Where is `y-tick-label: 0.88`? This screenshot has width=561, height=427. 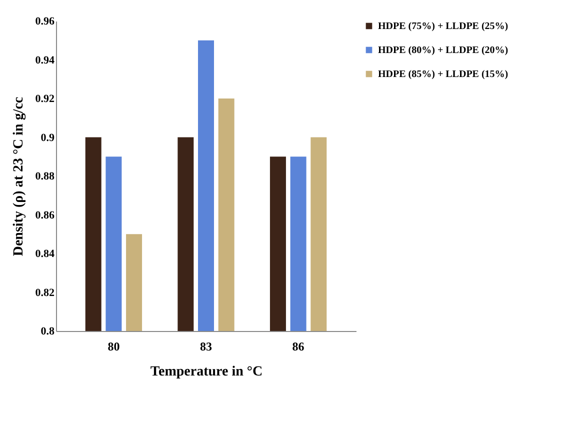 y-tick-label: 0.88 is located at coordinates (45, 176).